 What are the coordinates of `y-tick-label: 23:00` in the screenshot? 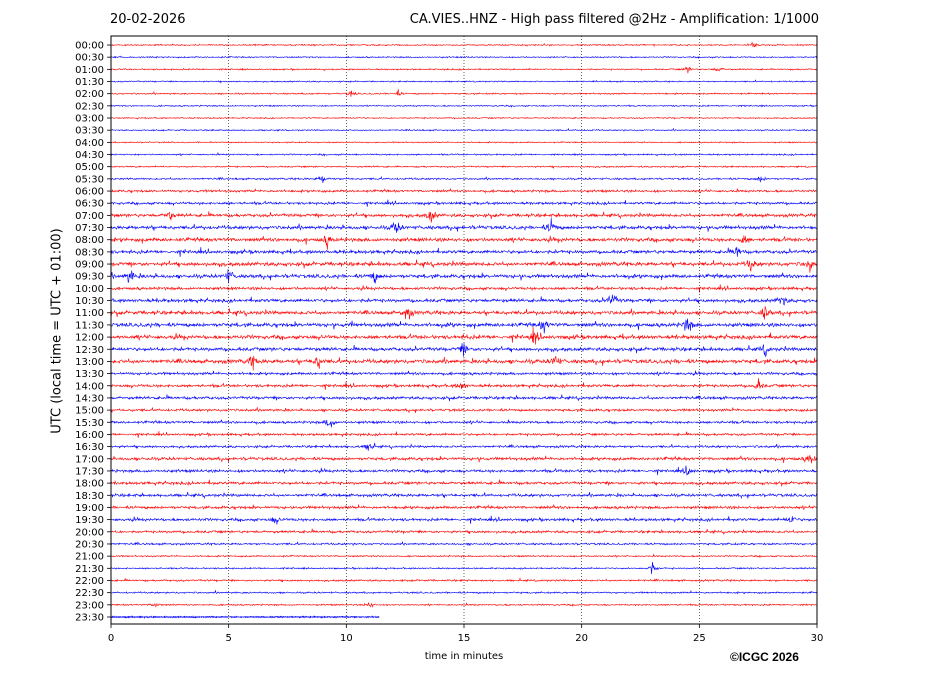 It's located at (89, 605).